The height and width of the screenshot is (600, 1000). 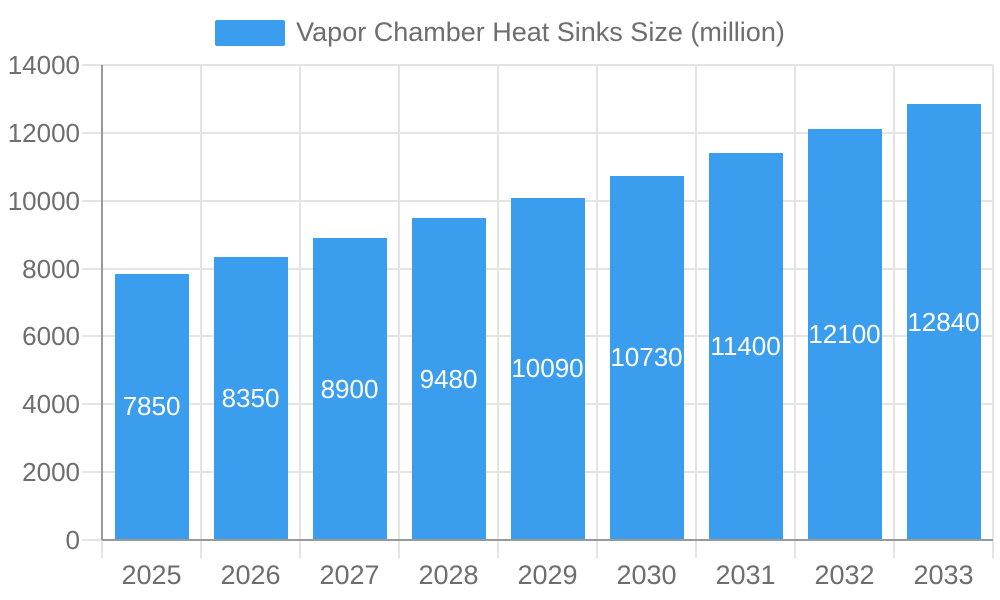 I want to click on y-axis-label: 0, so click(x=72, y=540).